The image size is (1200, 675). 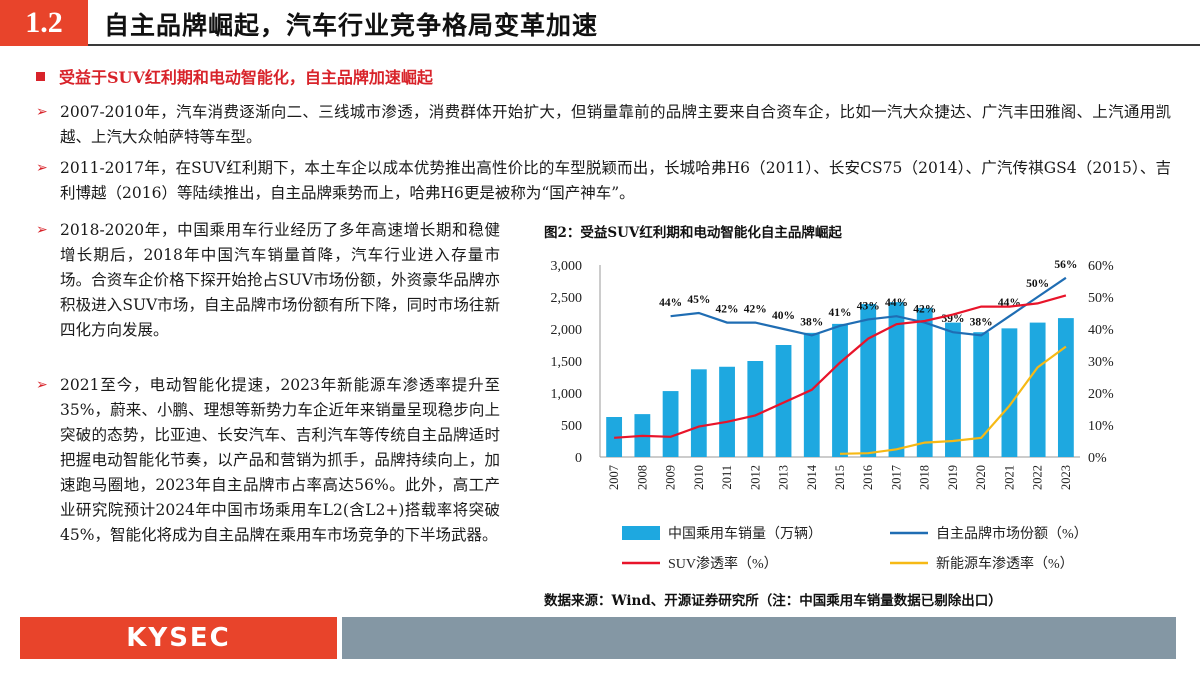 I want to click on x-tick-label: 2022, so click(x=1038, y=477).